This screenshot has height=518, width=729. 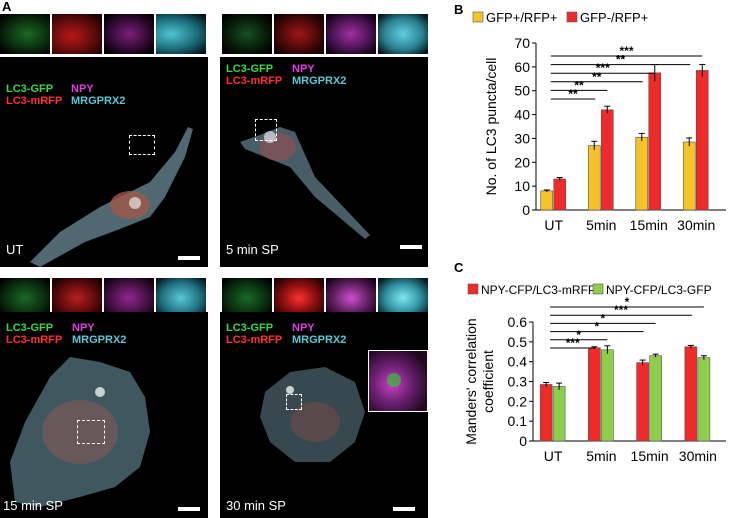 I want to click on y-axis-label: coefficient, so click(x=488, y=381).